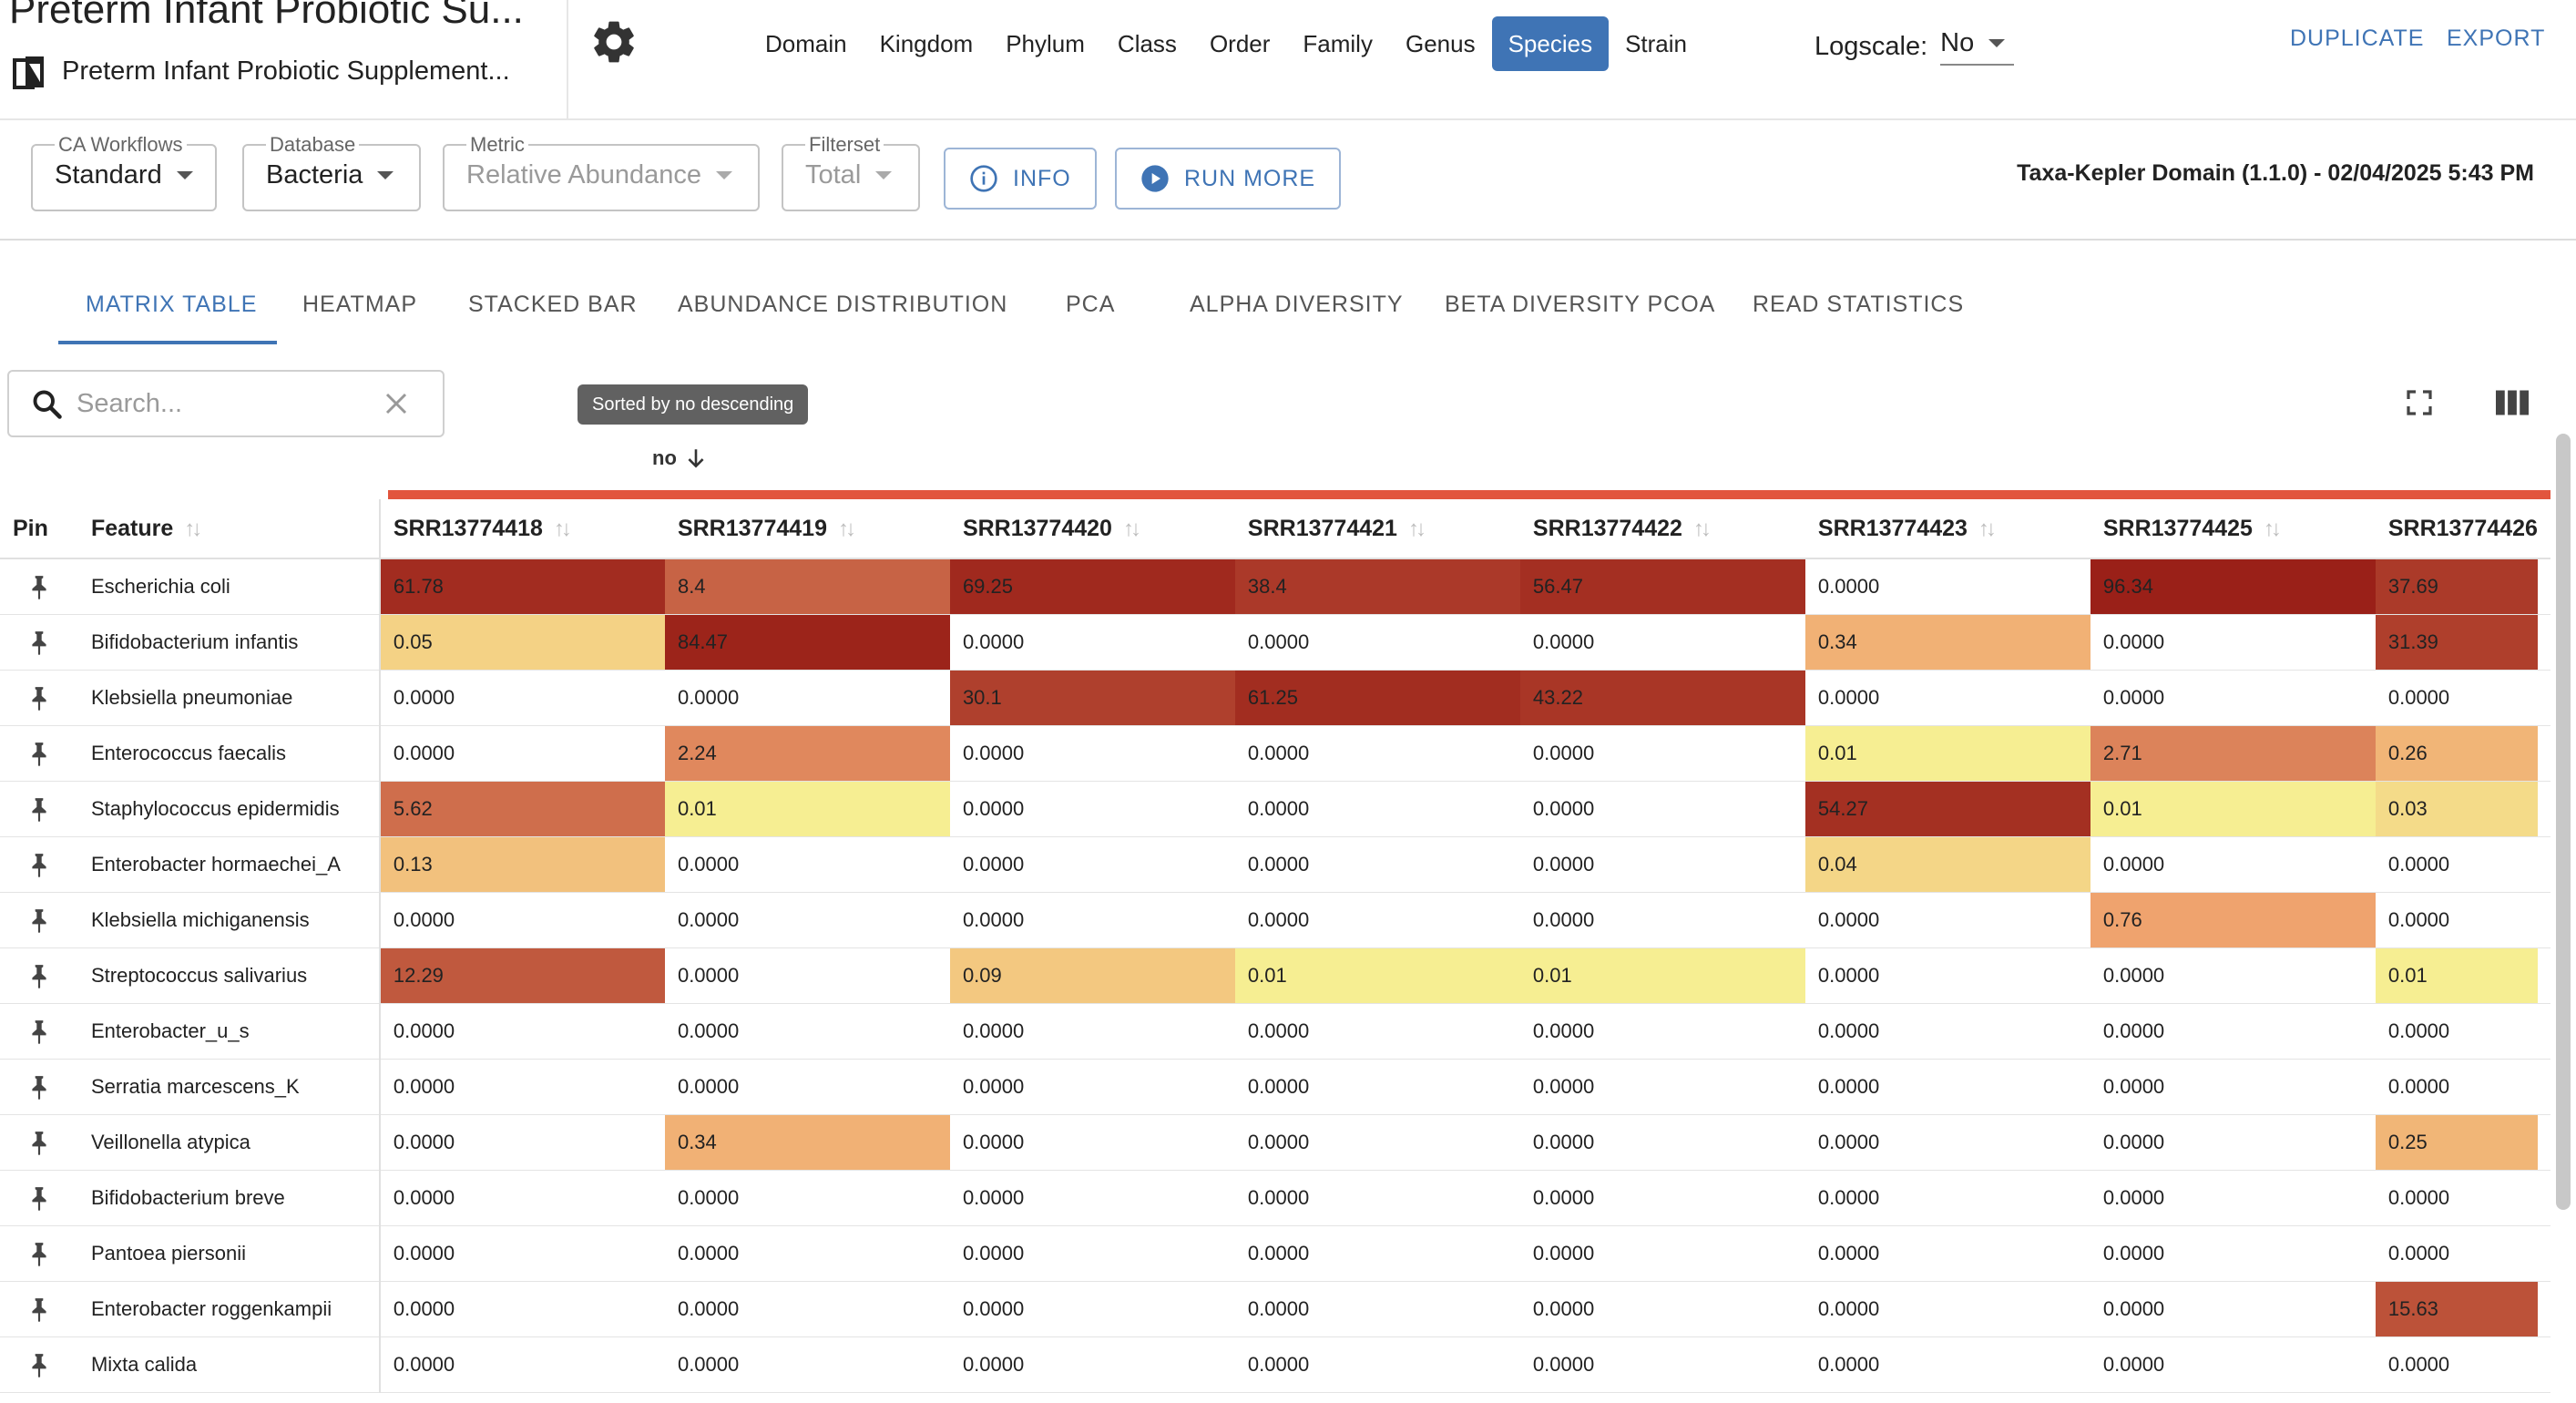 This screenshot has width=2576, height=1403. I want to click on database-select: Database Bacteria, so click(331, 172).